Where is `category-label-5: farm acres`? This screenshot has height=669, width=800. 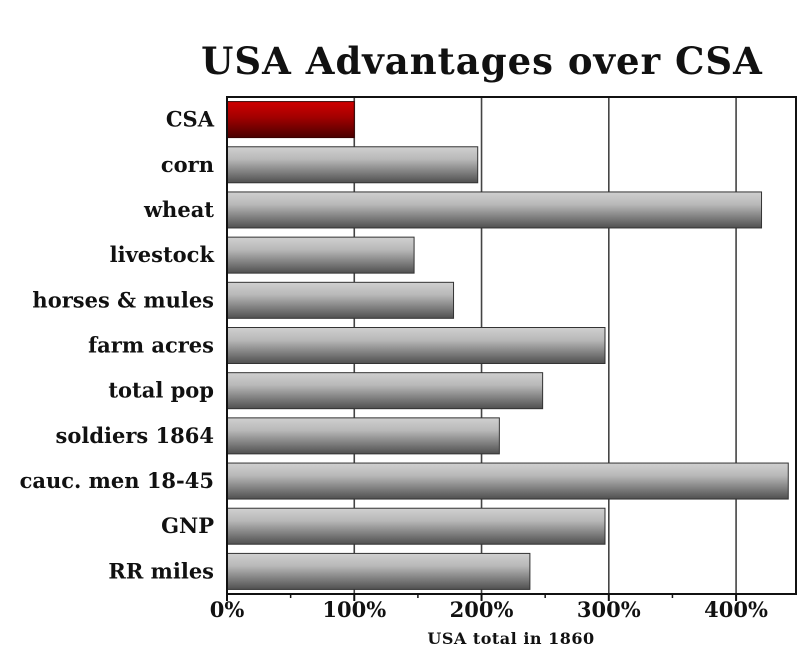
category-label-5: farm acres is located at coordinates (151, 345).